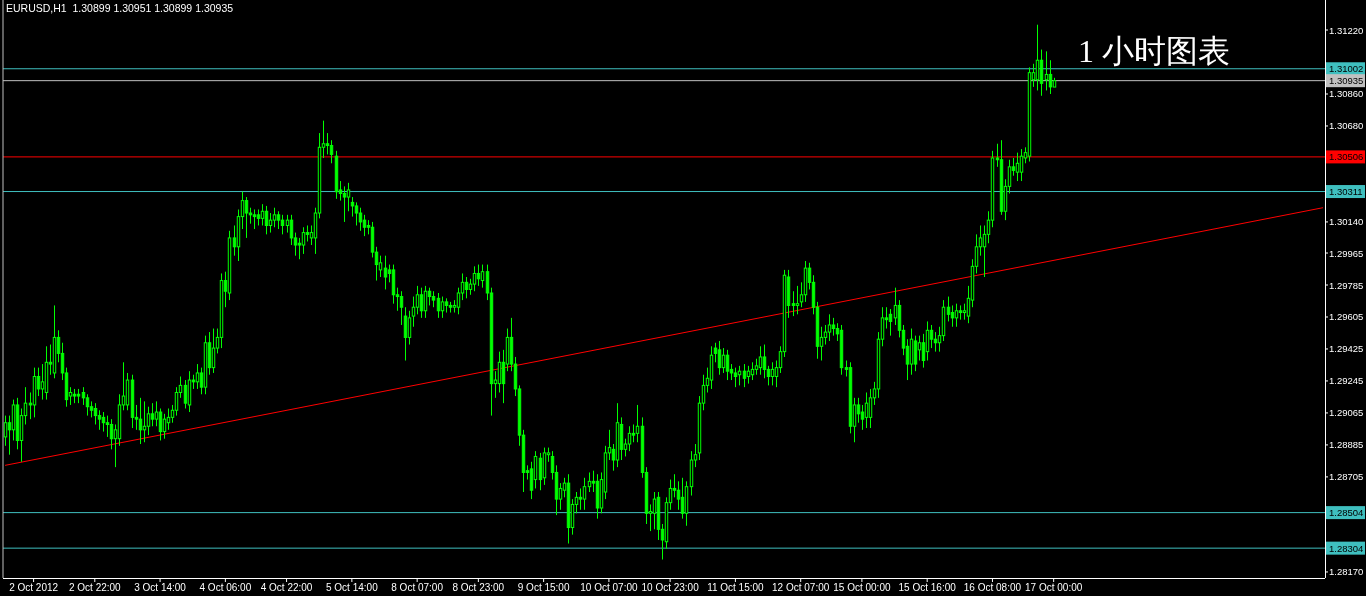 This screenshot has width=1366, height=596. Describe the element at coordinates (992, 587) in the screenshot. I see `x-tick-label: 16 Oct 08:00` at that location.